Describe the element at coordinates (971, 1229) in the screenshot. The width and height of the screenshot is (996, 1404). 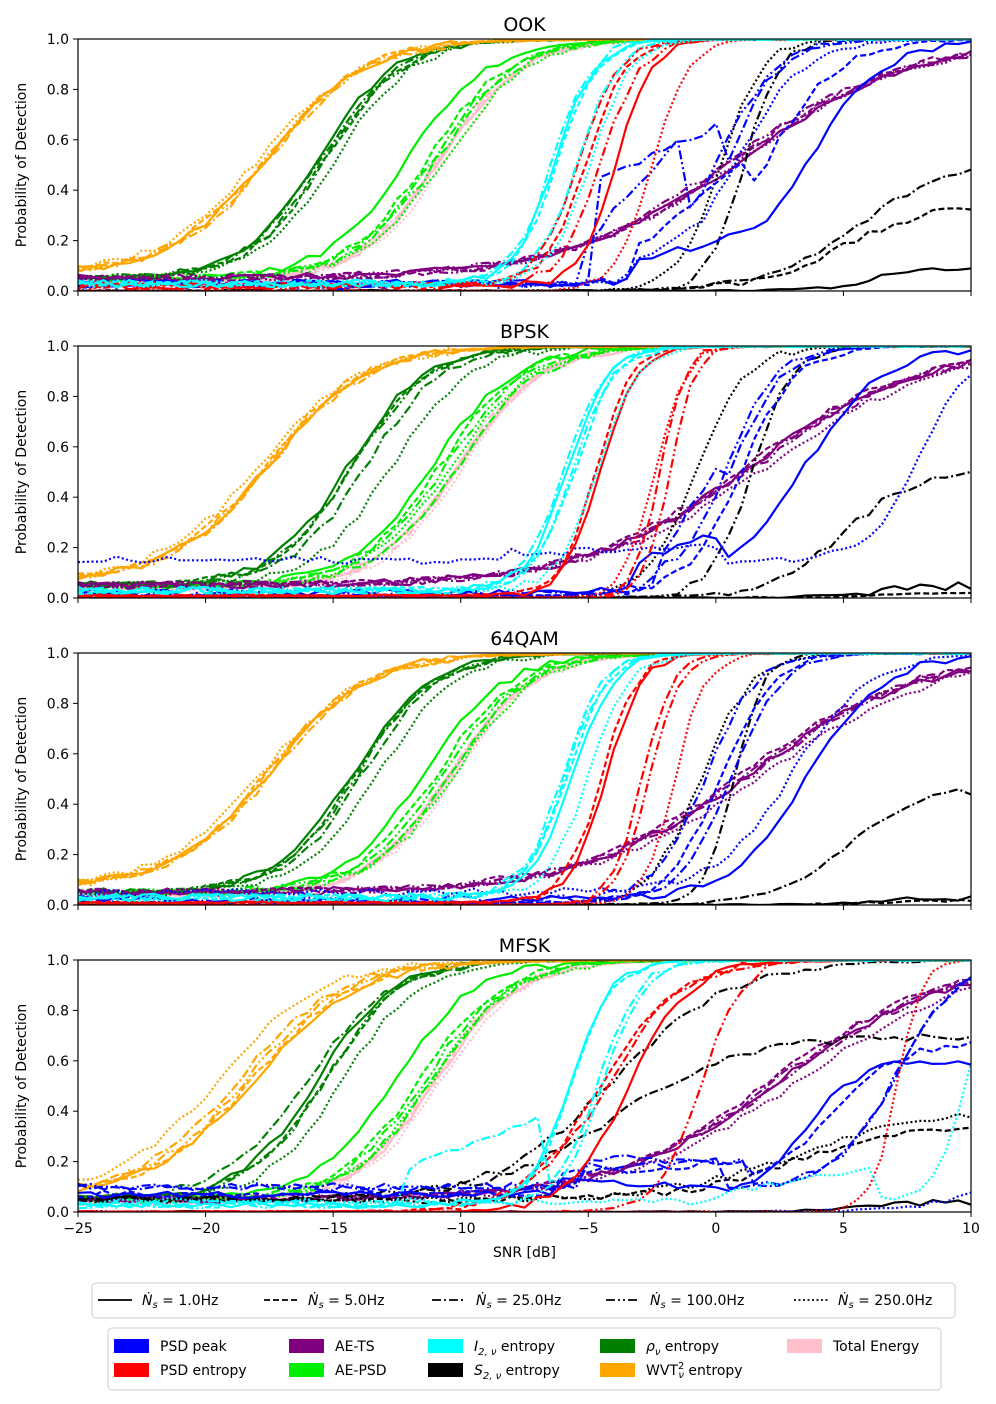
I see `x-tick-label: 10` at that location.